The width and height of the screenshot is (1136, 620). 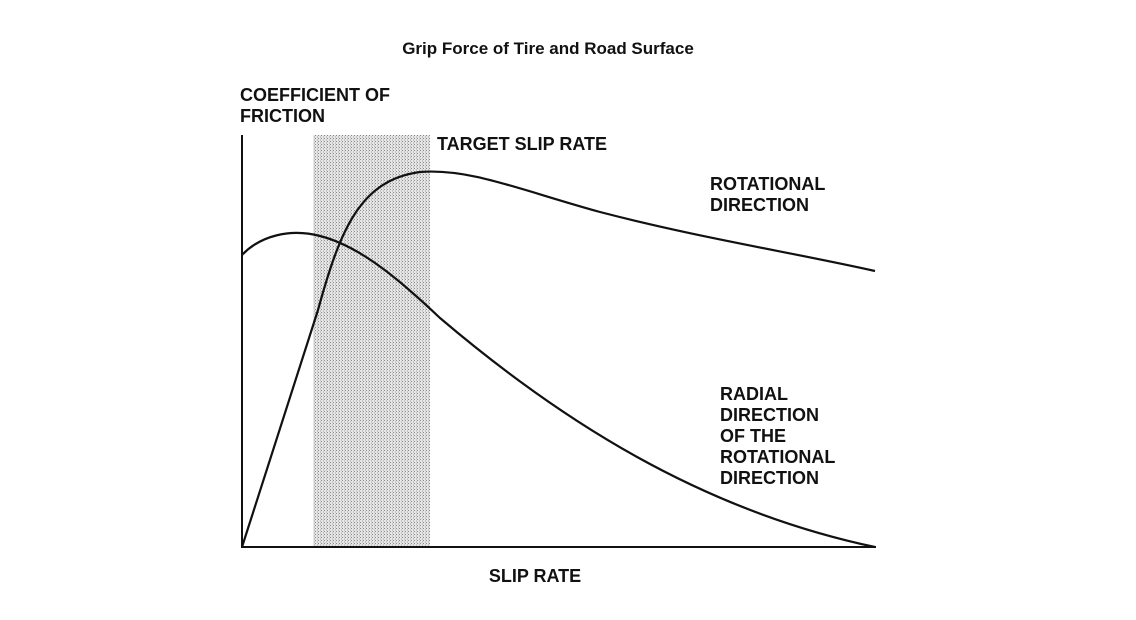 What do you see at coordinates (753, 436) in the screenshot?
I see `curve-label: OF THE` at bounding box center [753, 436].